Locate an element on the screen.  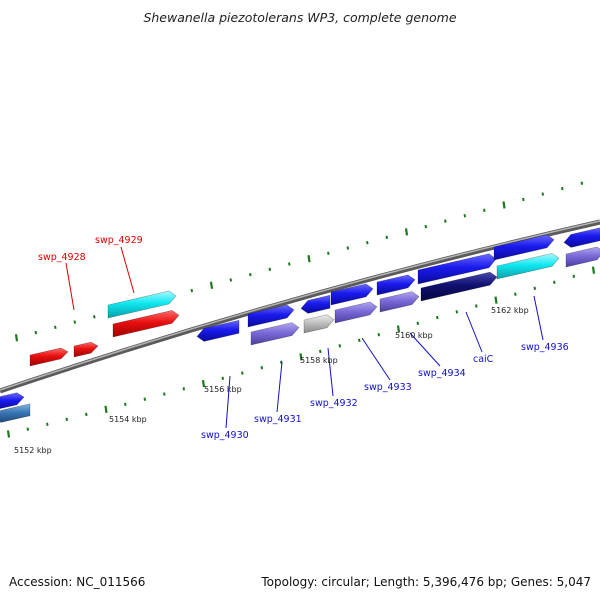
gene-blue-caiC is located at coordinates (457, 269).